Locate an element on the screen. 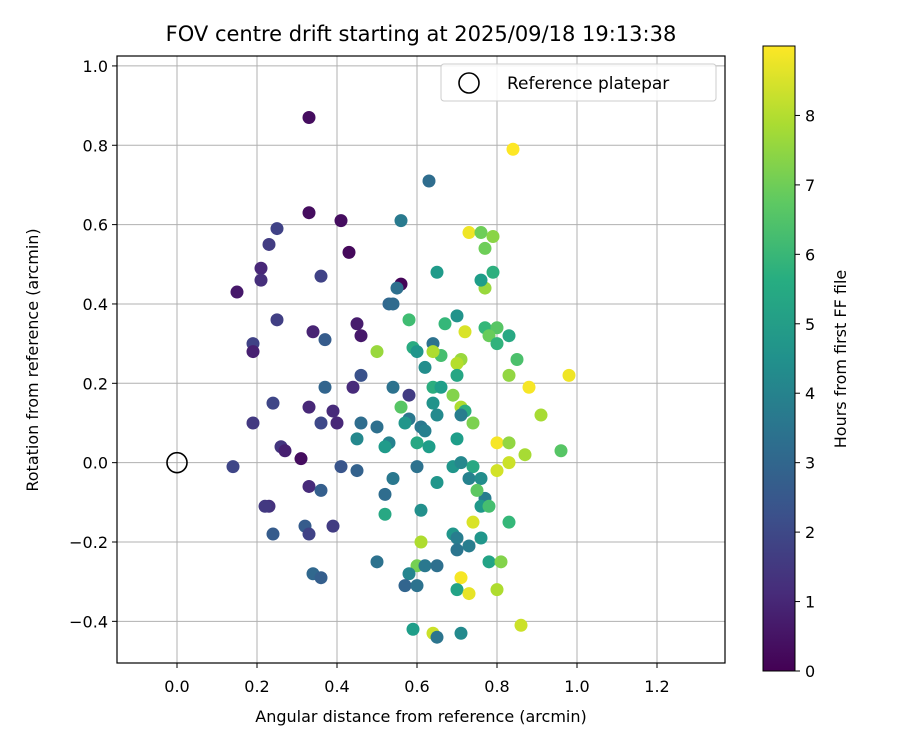  colorbar-tick-label: 0 is located at coordinates (810, 671).